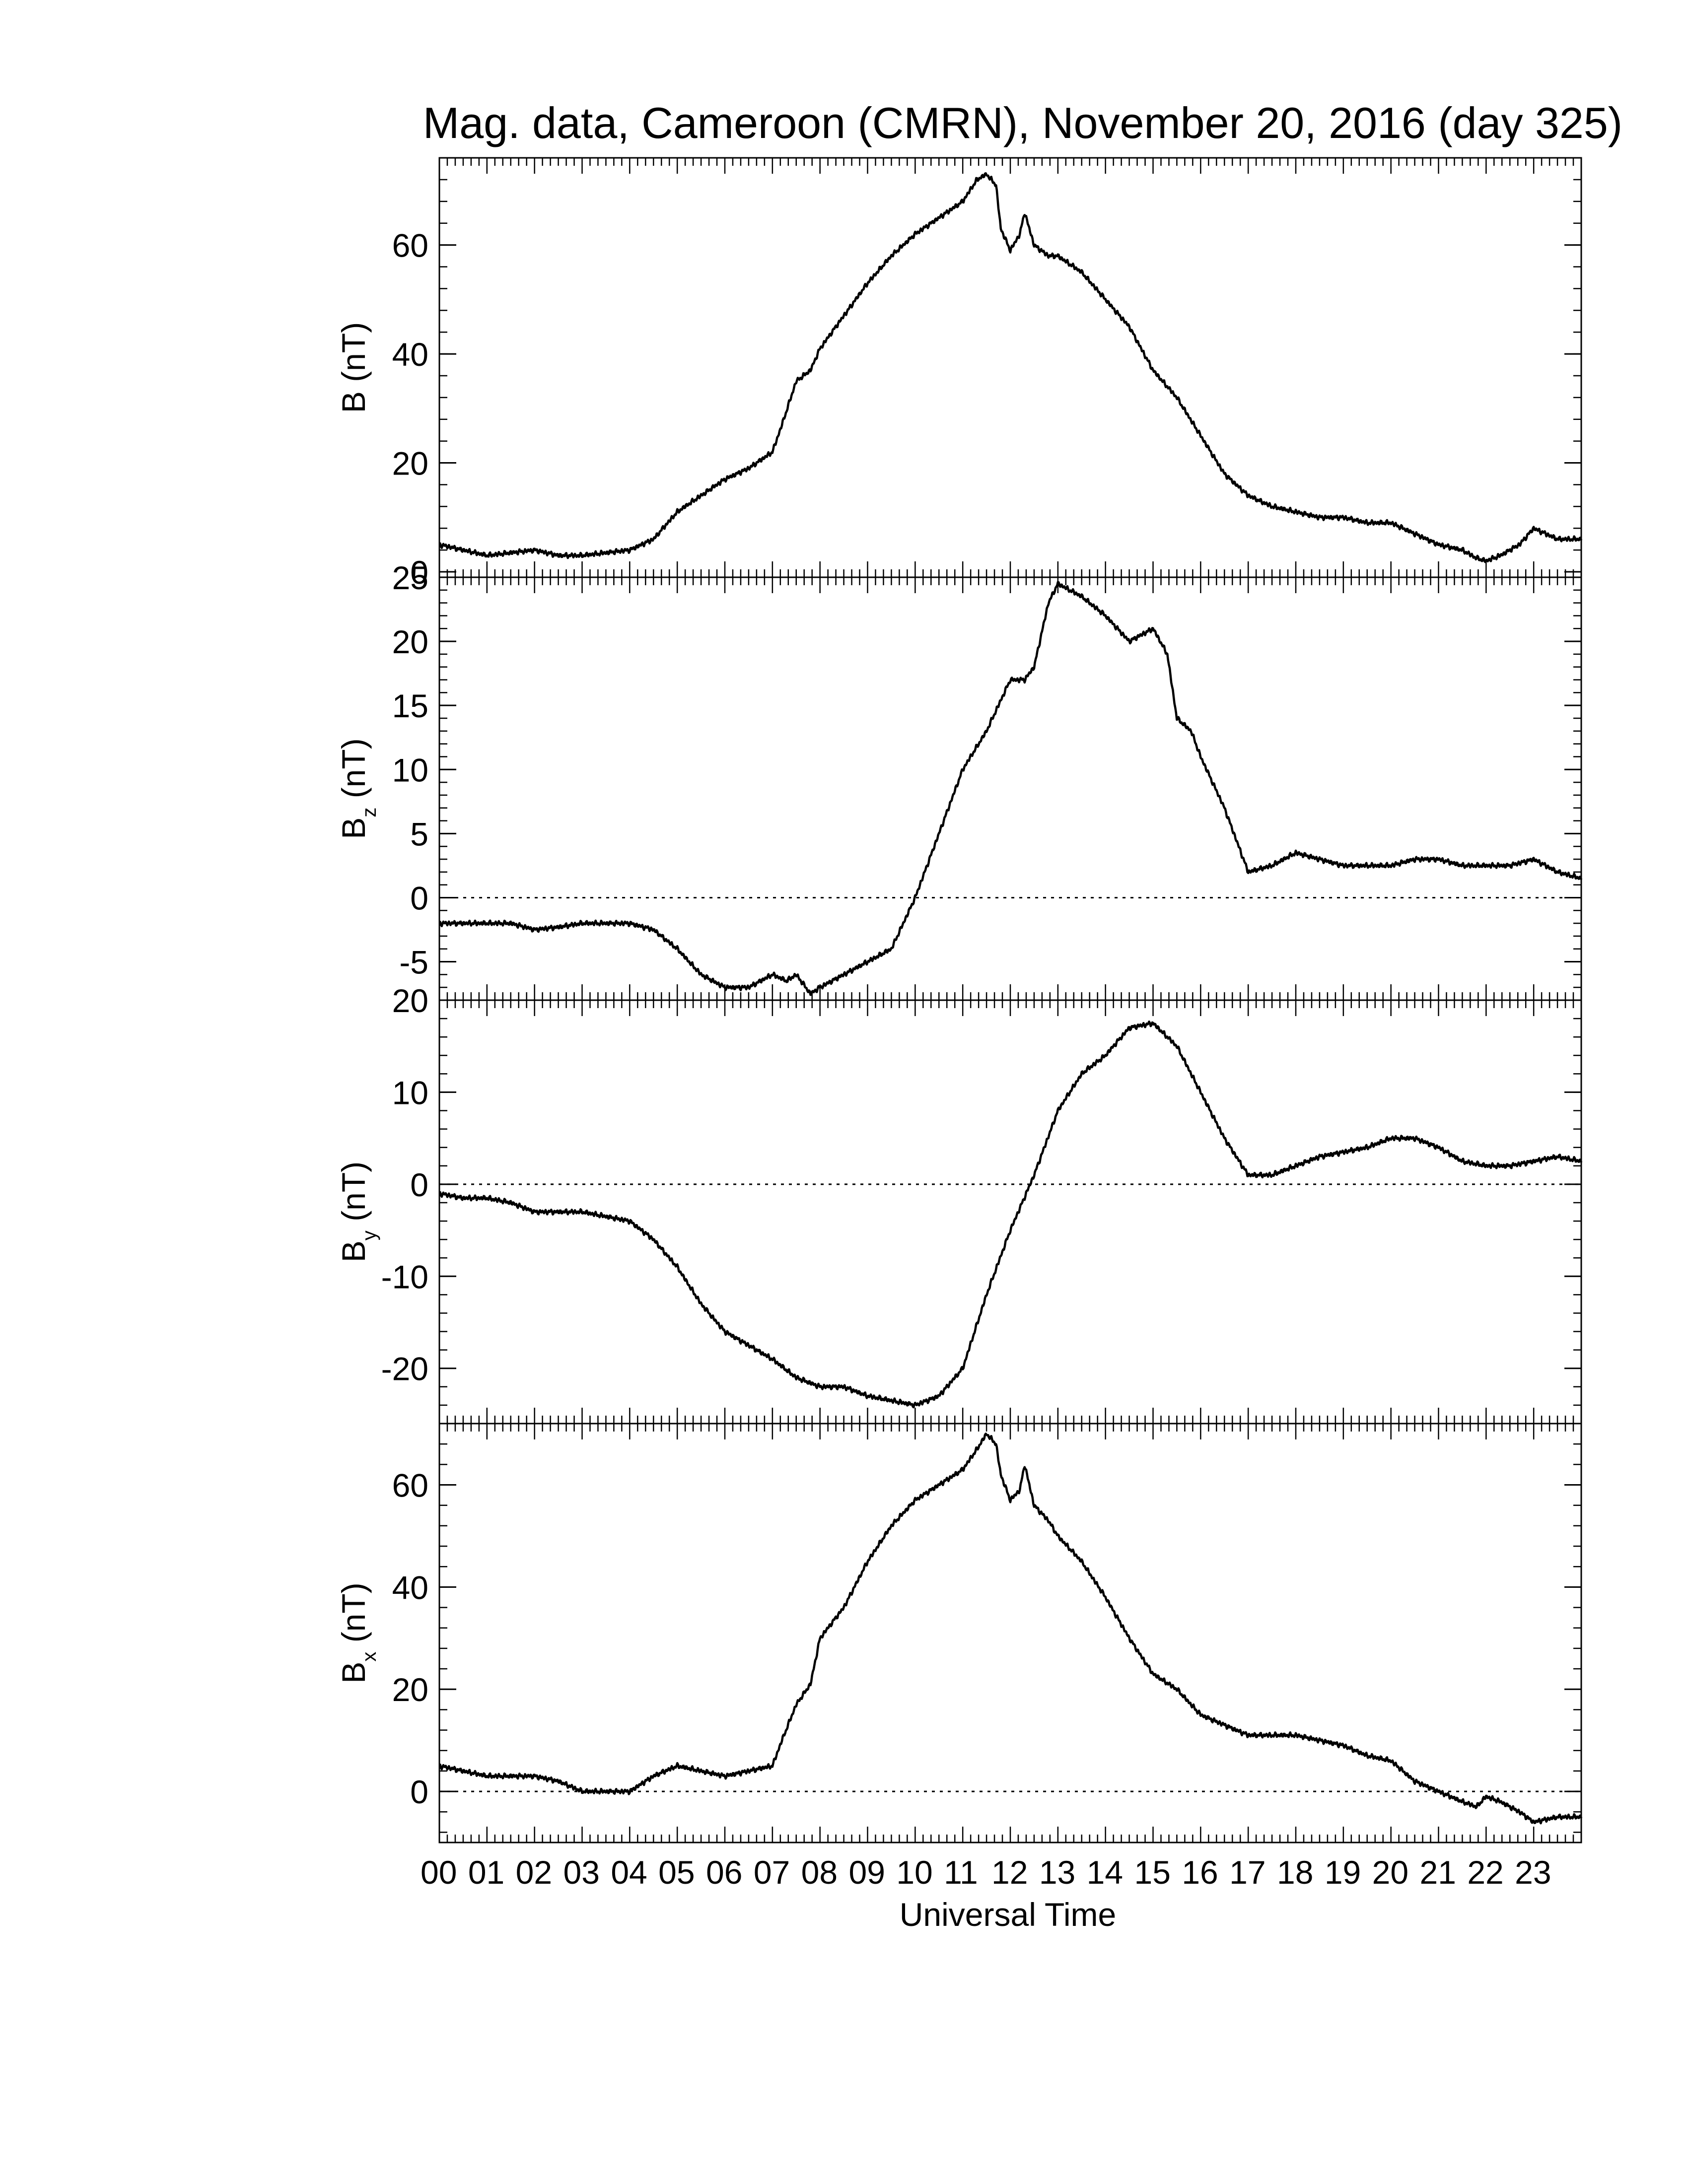 This screenshot has width=1688, height=2184. Describe the element at coordinates (357, 1632) in the screenshot. I see `y-axis-label: Bx (nT)` at that location.